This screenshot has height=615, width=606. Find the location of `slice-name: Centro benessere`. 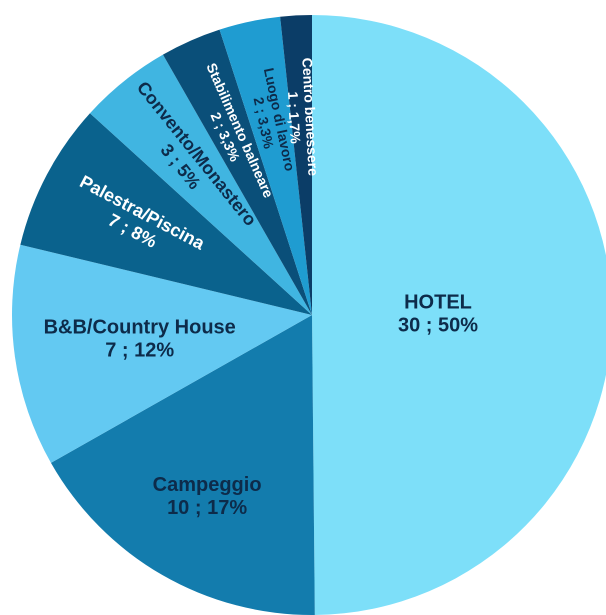

slice-name: Centro benessere is located at coordinates (310, 116).